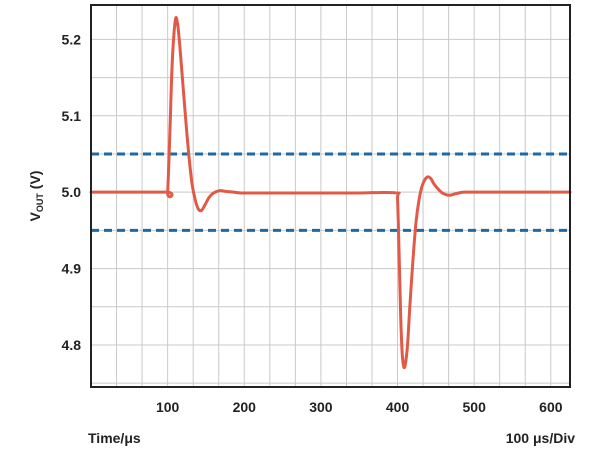  Describe the element at coordinates (72, 39) in the screenshot. I see `y-tick-label: 5.2` at that location.